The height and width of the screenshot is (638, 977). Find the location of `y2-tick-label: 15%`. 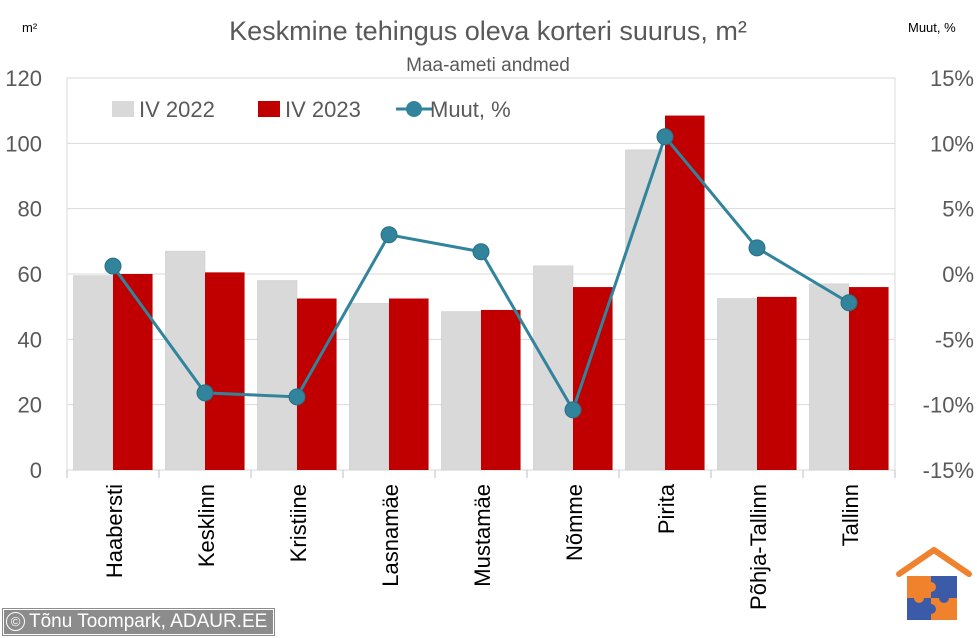

y2-tick-label: 15% is located at coordinates (952, 78).